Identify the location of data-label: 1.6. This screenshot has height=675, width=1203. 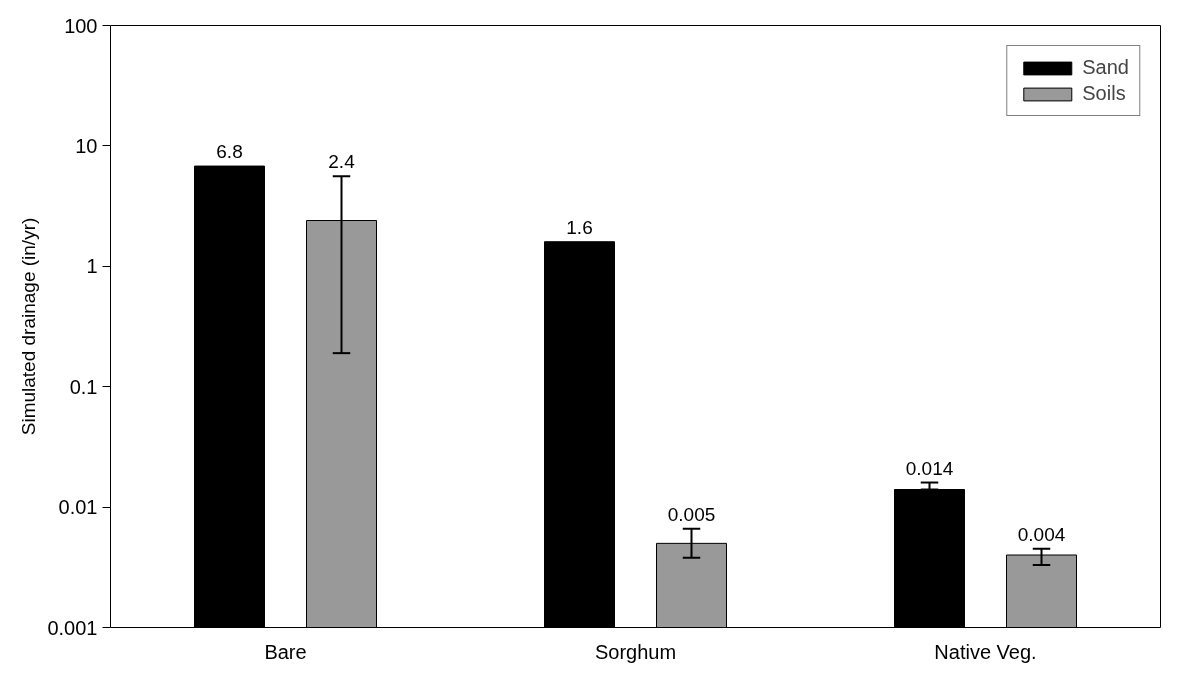
(579, 227).